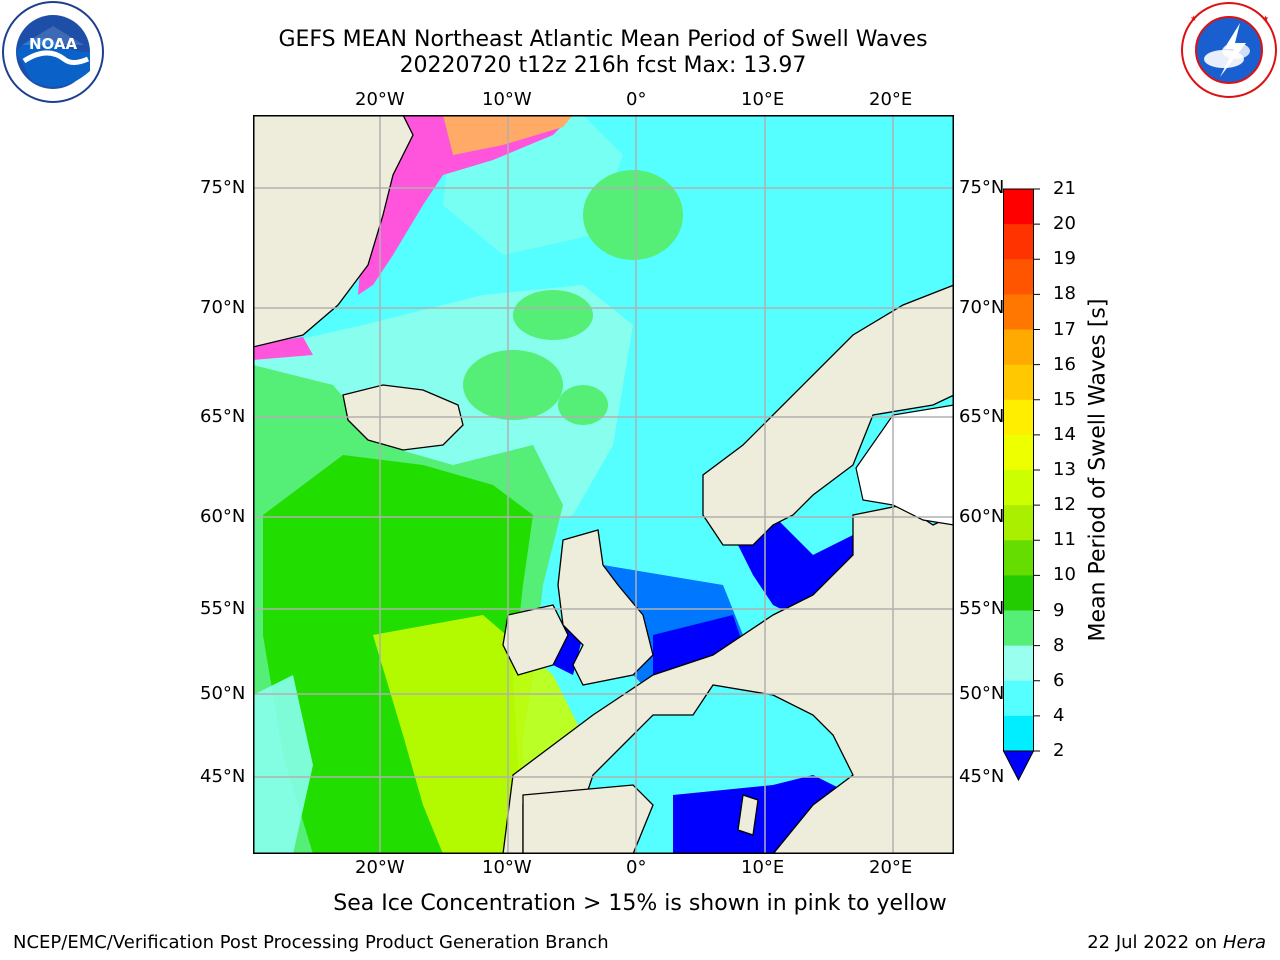  What do you see at coordinates (507, 867) in the screenshot?
I see `lon-label-bottom: 10°W` at bounding box center [507, 867].